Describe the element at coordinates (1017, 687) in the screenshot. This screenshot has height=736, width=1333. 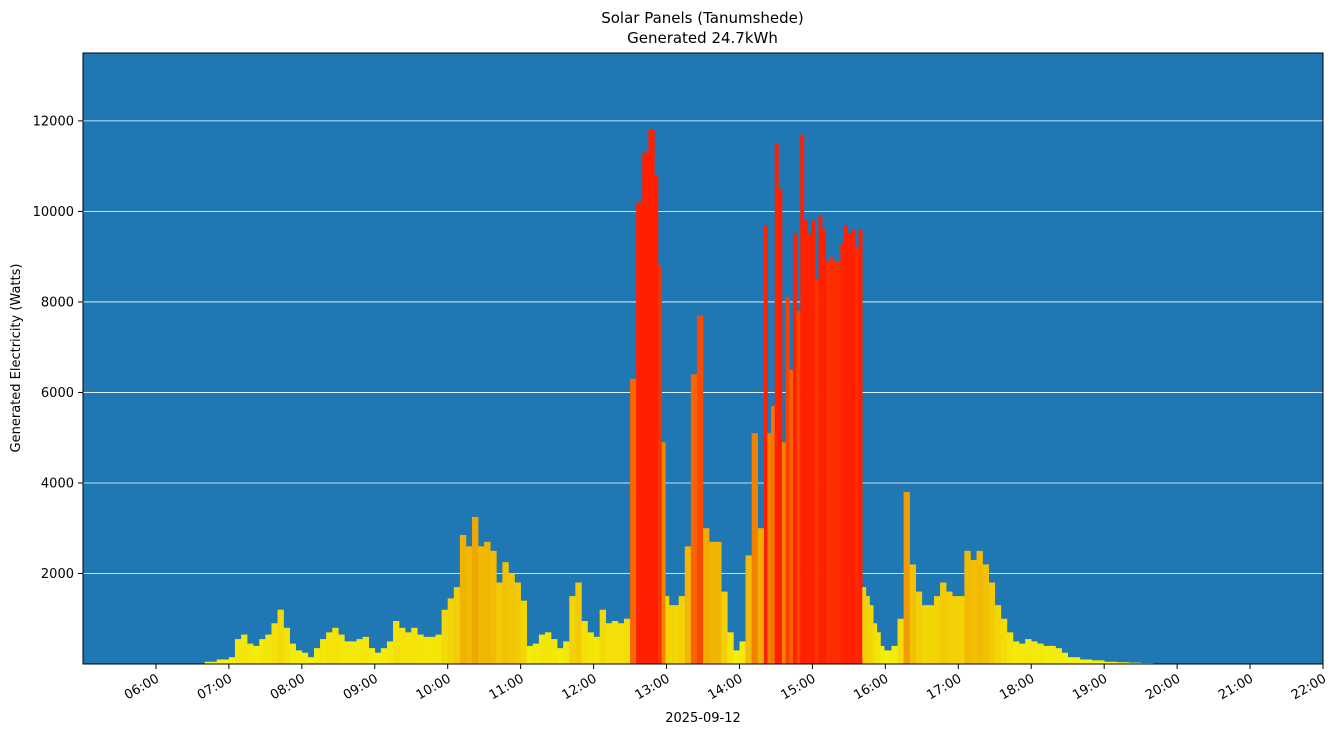
I see `x-tick-label: 18:00` at that location.